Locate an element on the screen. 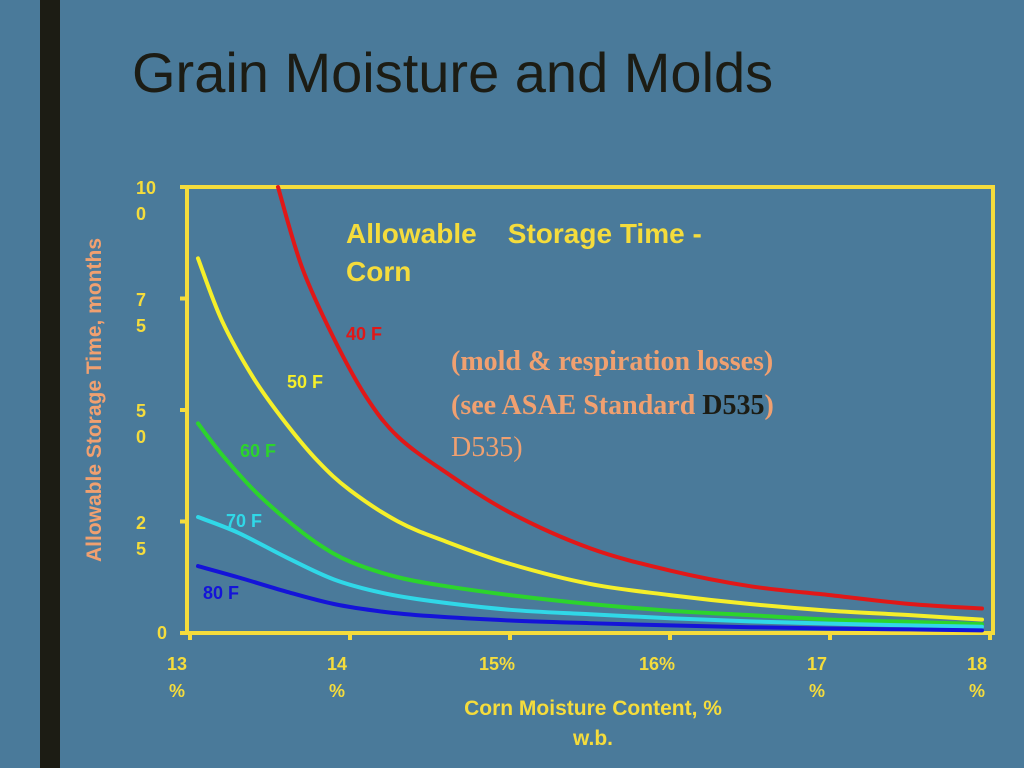 This screenshot has width=1024, height=768. annotation-line1: (mold & respiration losses) is located at coordinates (612, 361).